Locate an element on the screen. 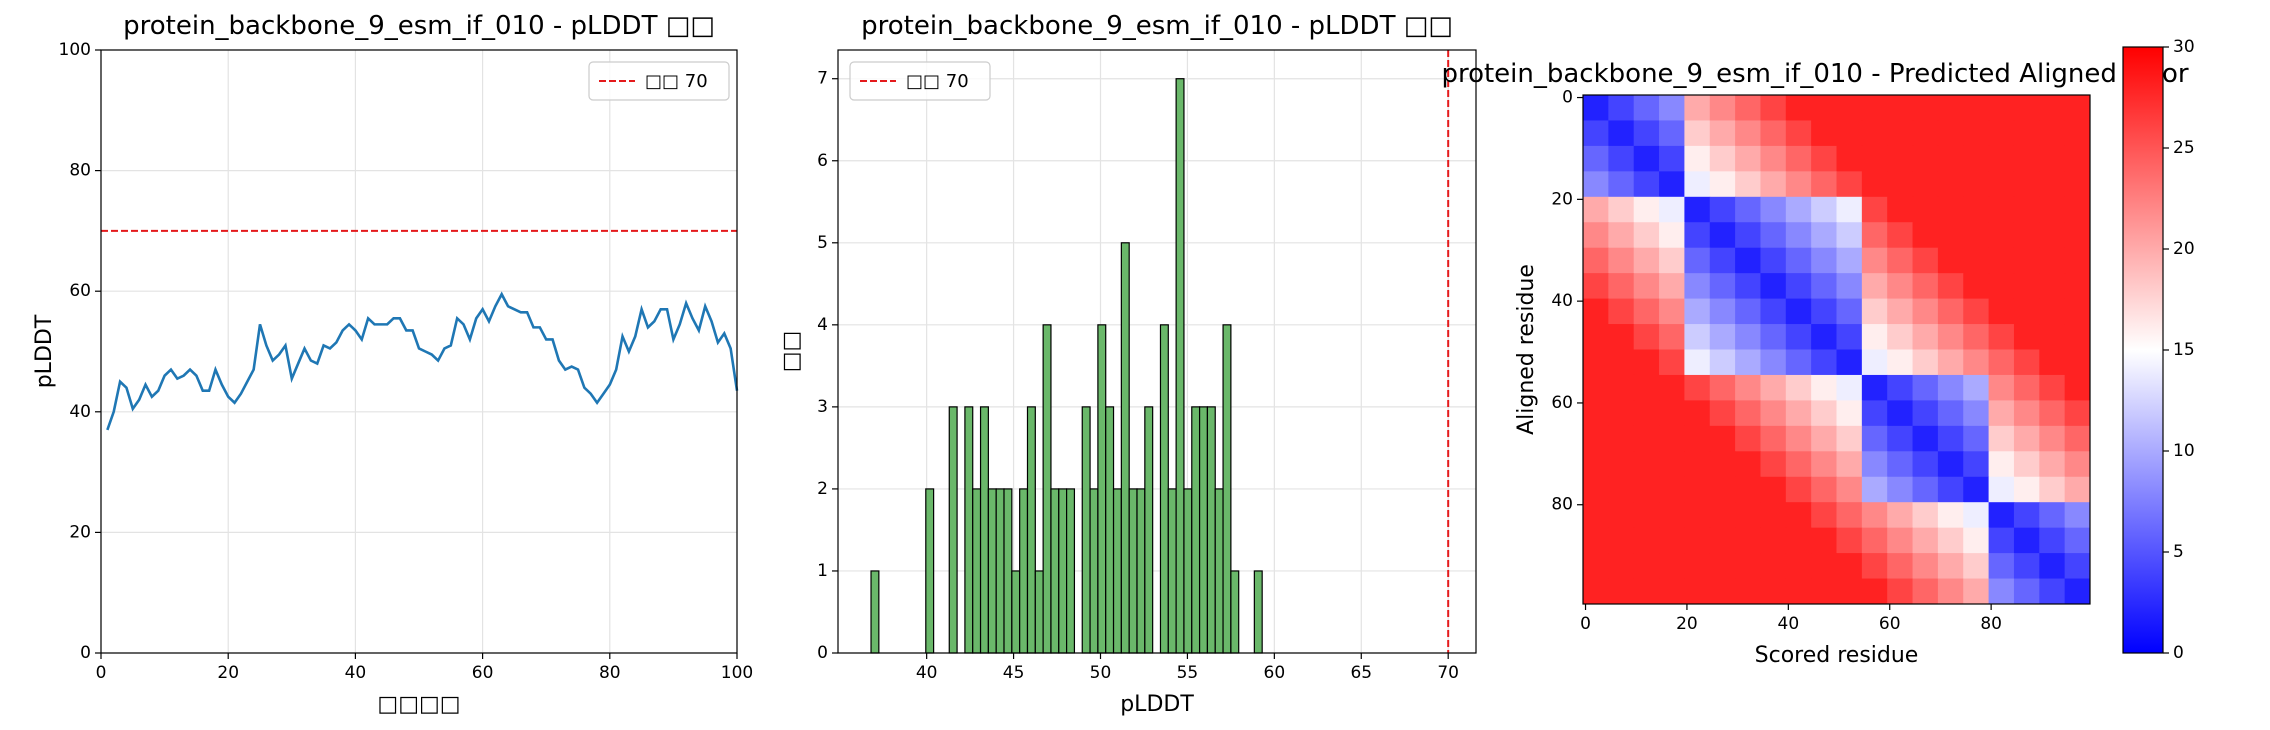 The height and width of the screenshot is (730, 2270). colorbar-tick-label: 25 is located at coordinates (2184, 148).